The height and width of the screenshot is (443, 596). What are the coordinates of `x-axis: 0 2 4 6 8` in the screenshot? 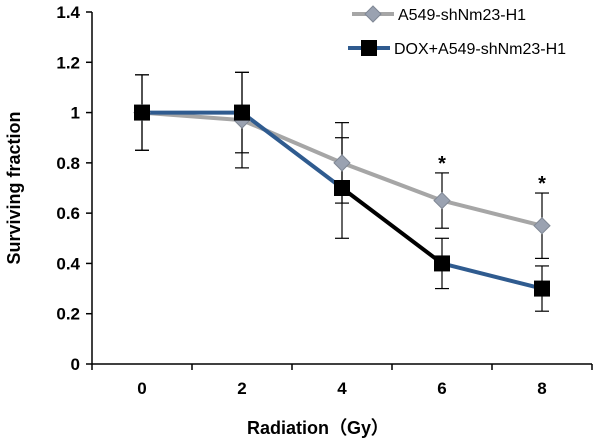 It's located at (342, 380).